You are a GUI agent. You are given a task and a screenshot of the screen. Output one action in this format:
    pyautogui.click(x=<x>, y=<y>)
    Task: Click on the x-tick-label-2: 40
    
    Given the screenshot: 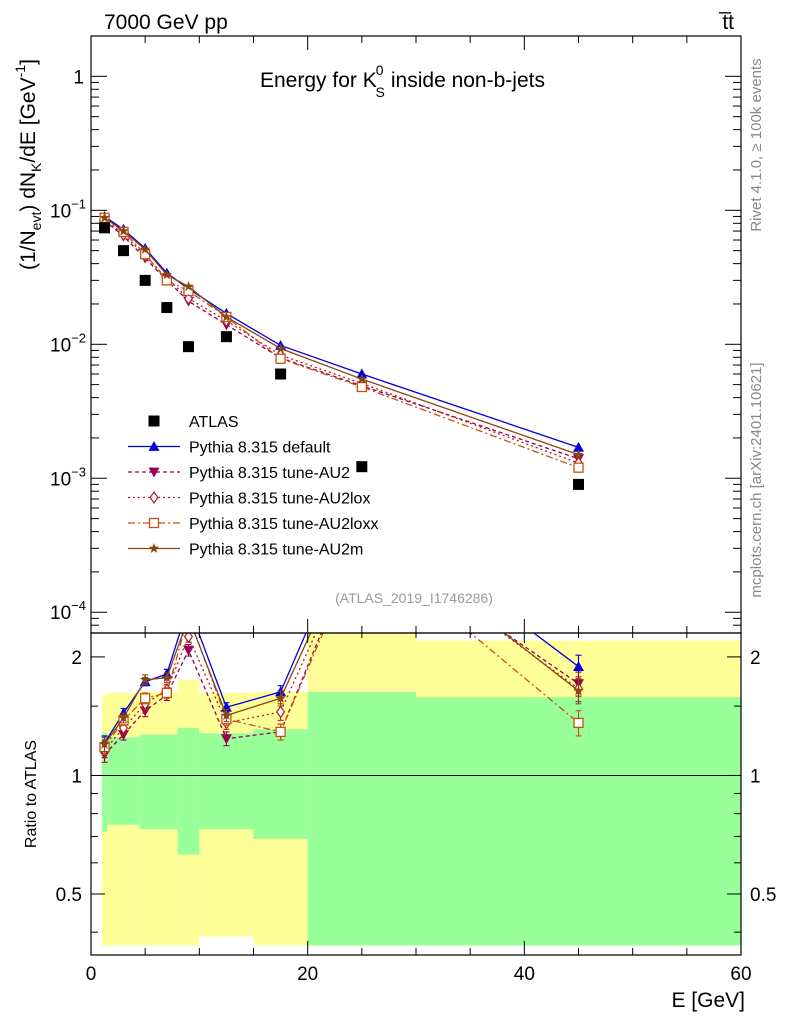 What is the action you would take?
    pyautogui.click(x=524, y=974)
    